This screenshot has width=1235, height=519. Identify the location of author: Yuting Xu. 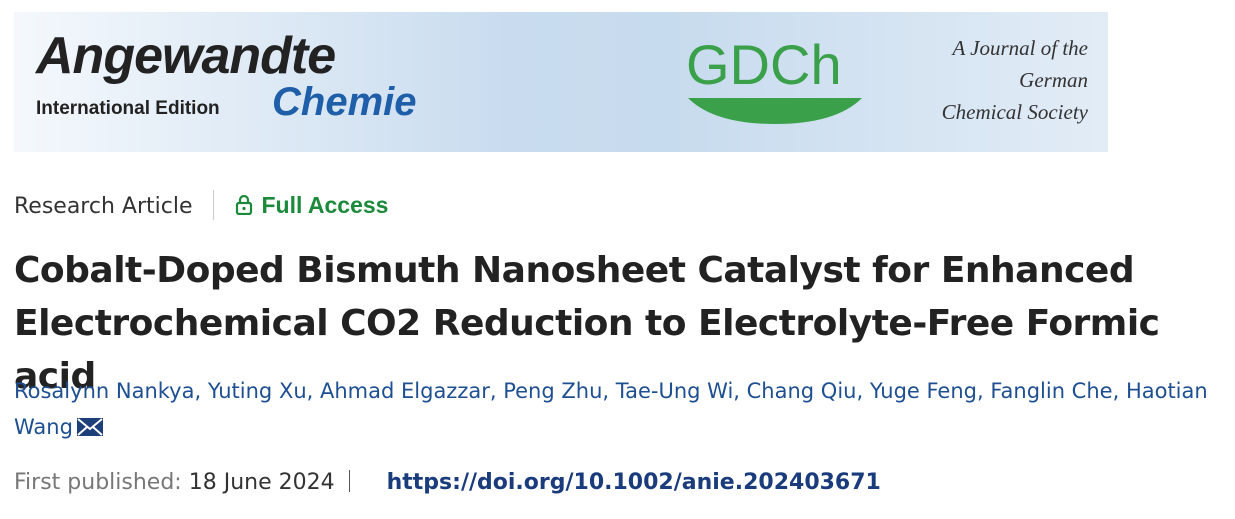
(264, 391).